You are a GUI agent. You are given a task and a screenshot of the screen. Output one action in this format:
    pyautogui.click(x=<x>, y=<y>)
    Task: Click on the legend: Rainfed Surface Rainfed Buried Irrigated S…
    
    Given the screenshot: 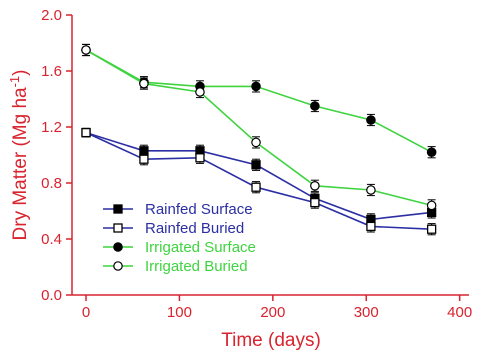 What is the action you would take?
    pyautogui.click(x=179, y=238)
    